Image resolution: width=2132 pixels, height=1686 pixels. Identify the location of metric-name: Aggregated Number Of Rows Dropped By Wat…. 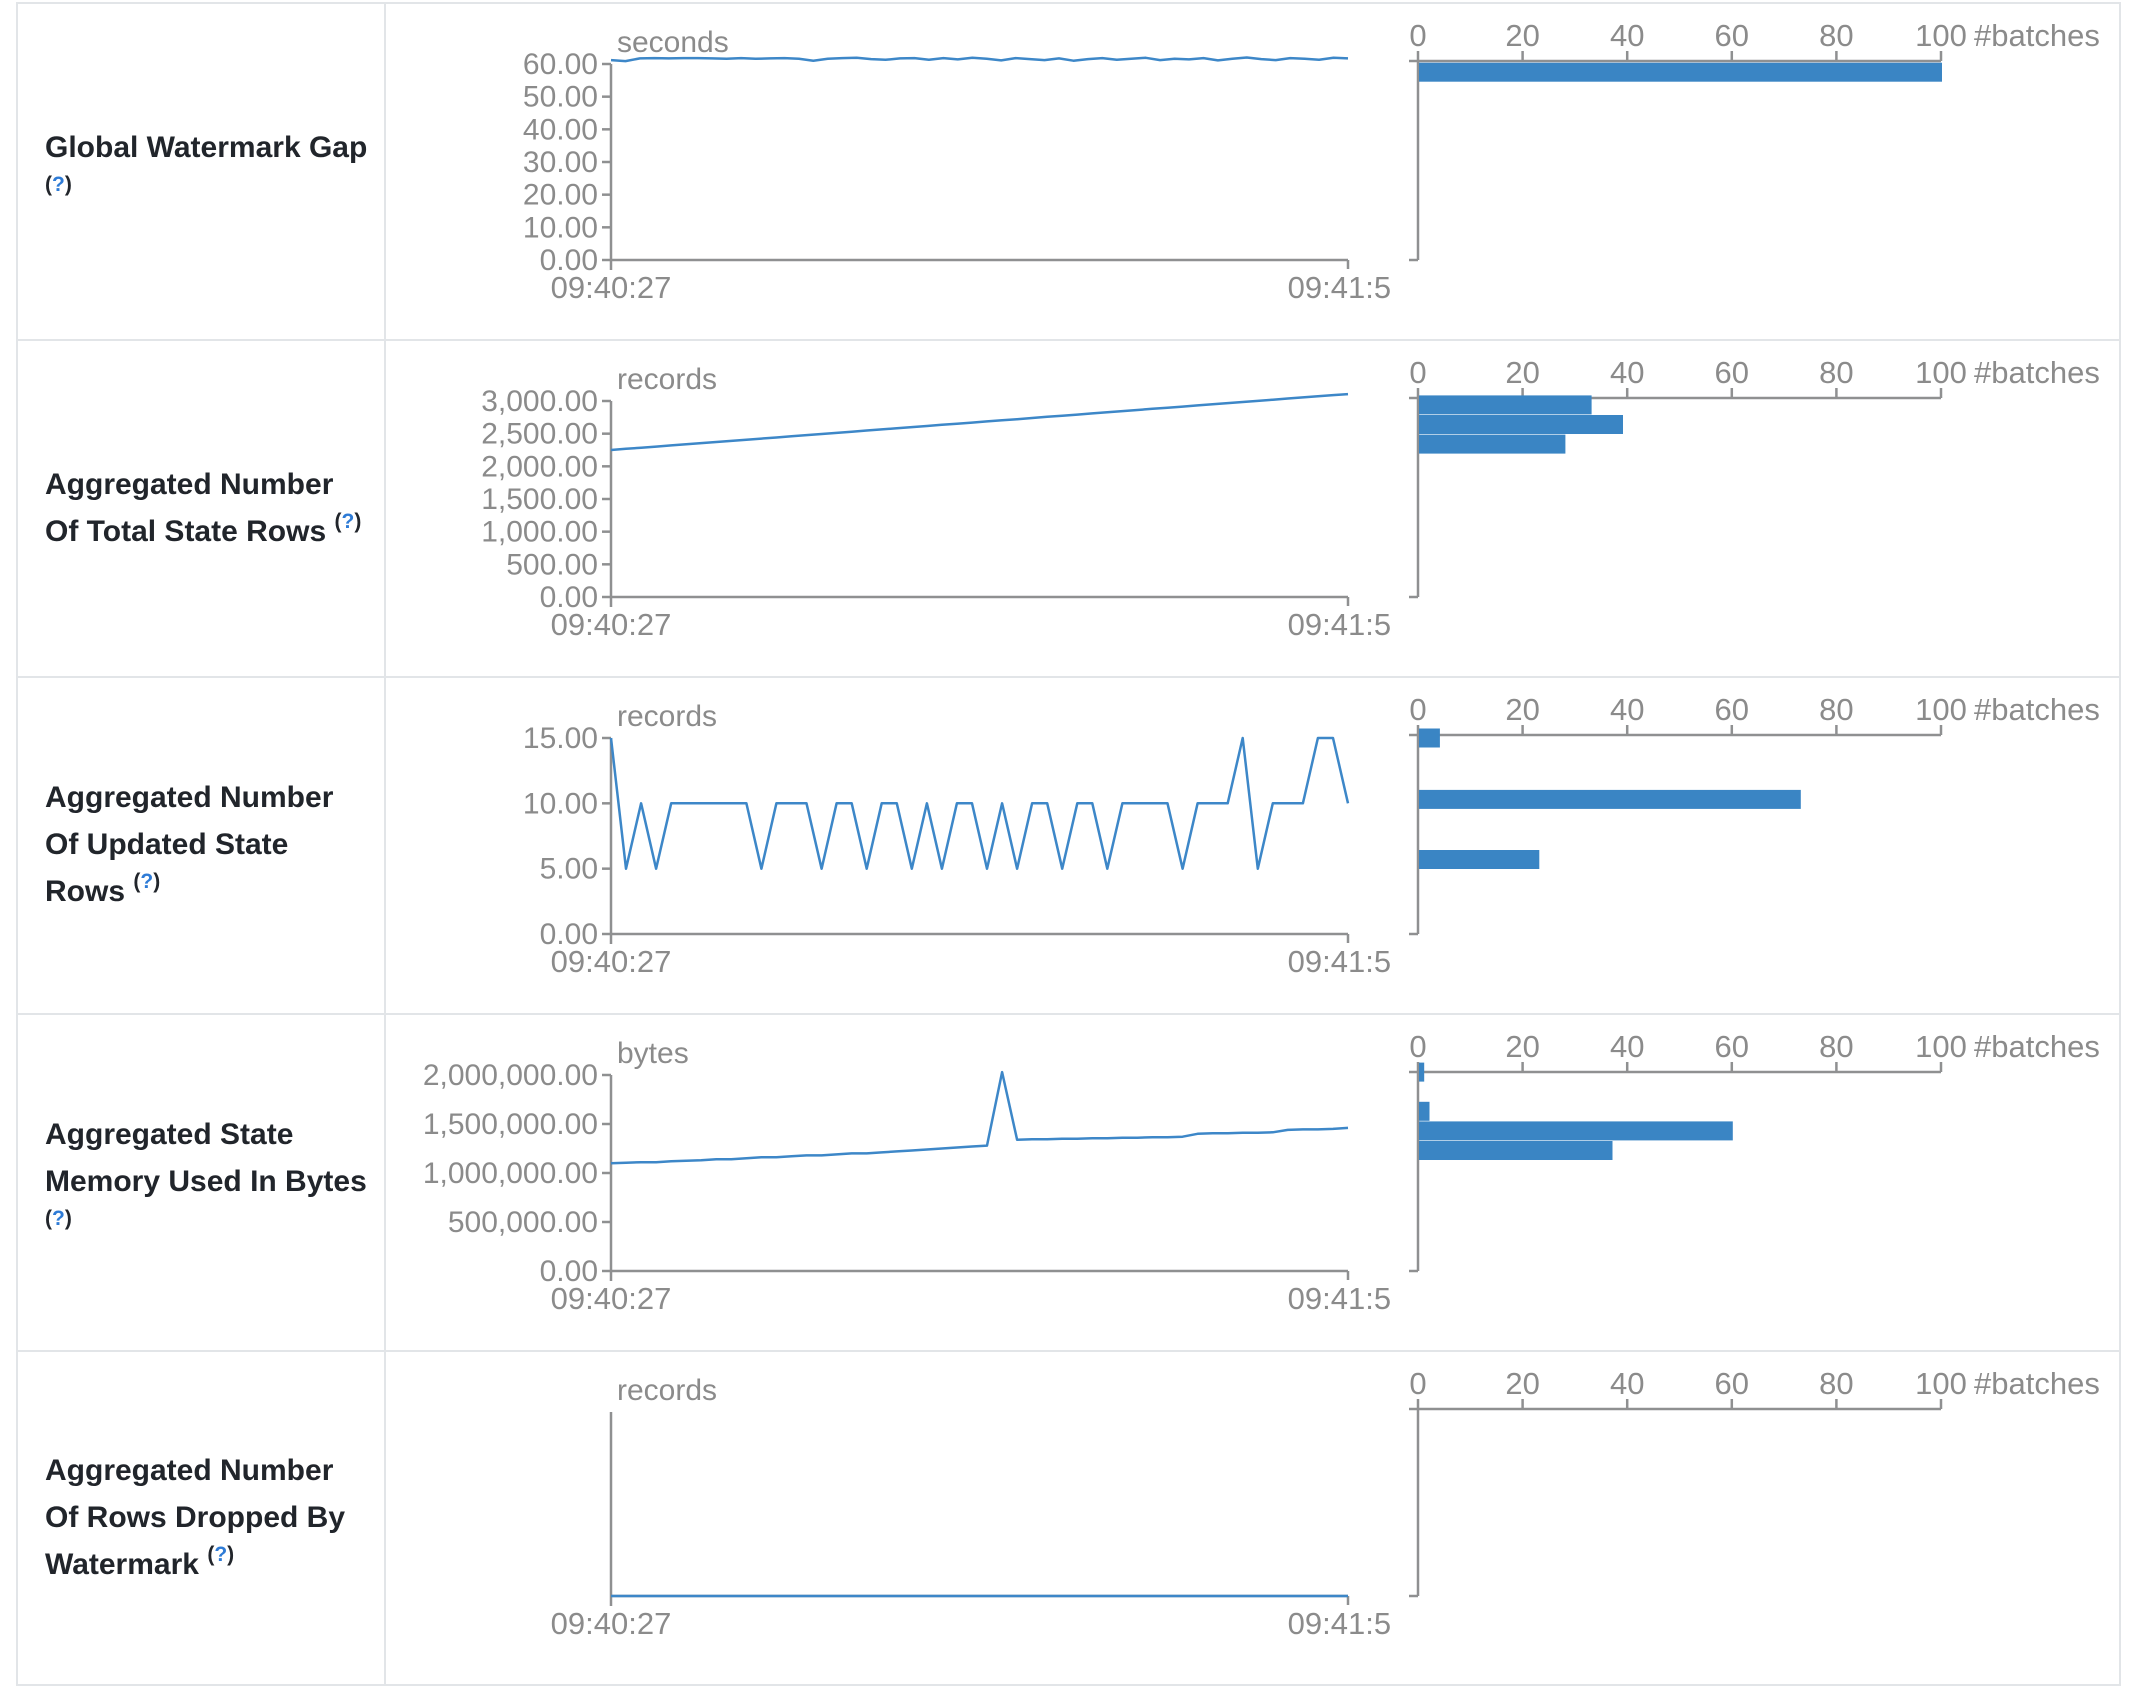
(195, 1517).